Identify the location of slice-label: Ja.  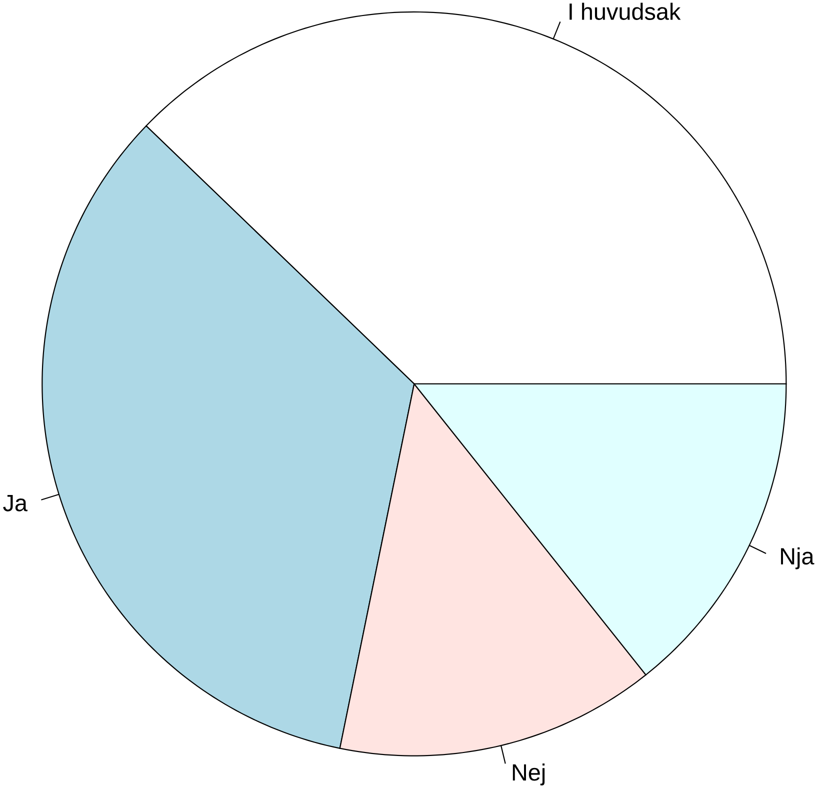
(15, 503).